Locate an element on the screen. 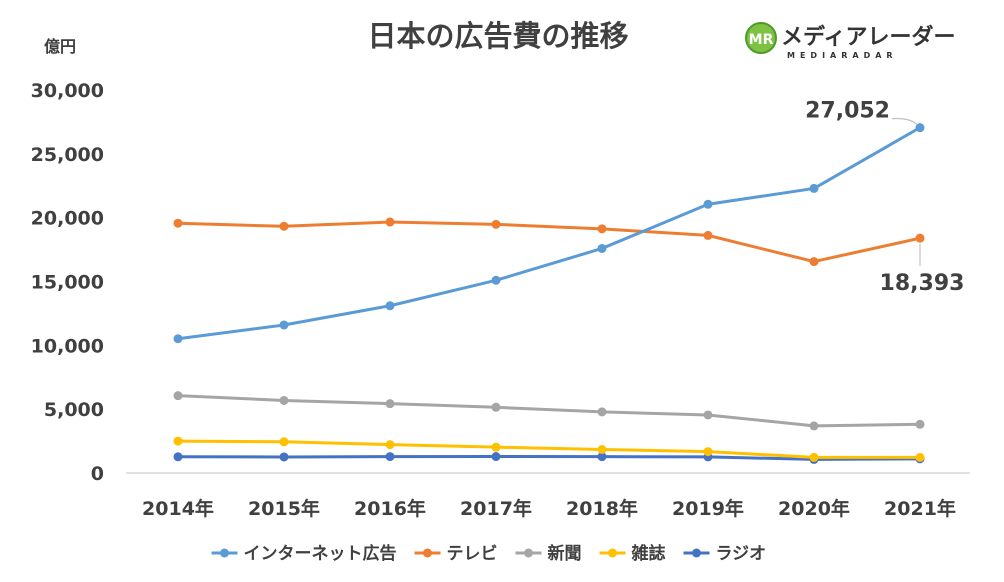 The image size is (1004, 582). annotation-layer: 27,052 18,393 is located at coordinates (884, 198).